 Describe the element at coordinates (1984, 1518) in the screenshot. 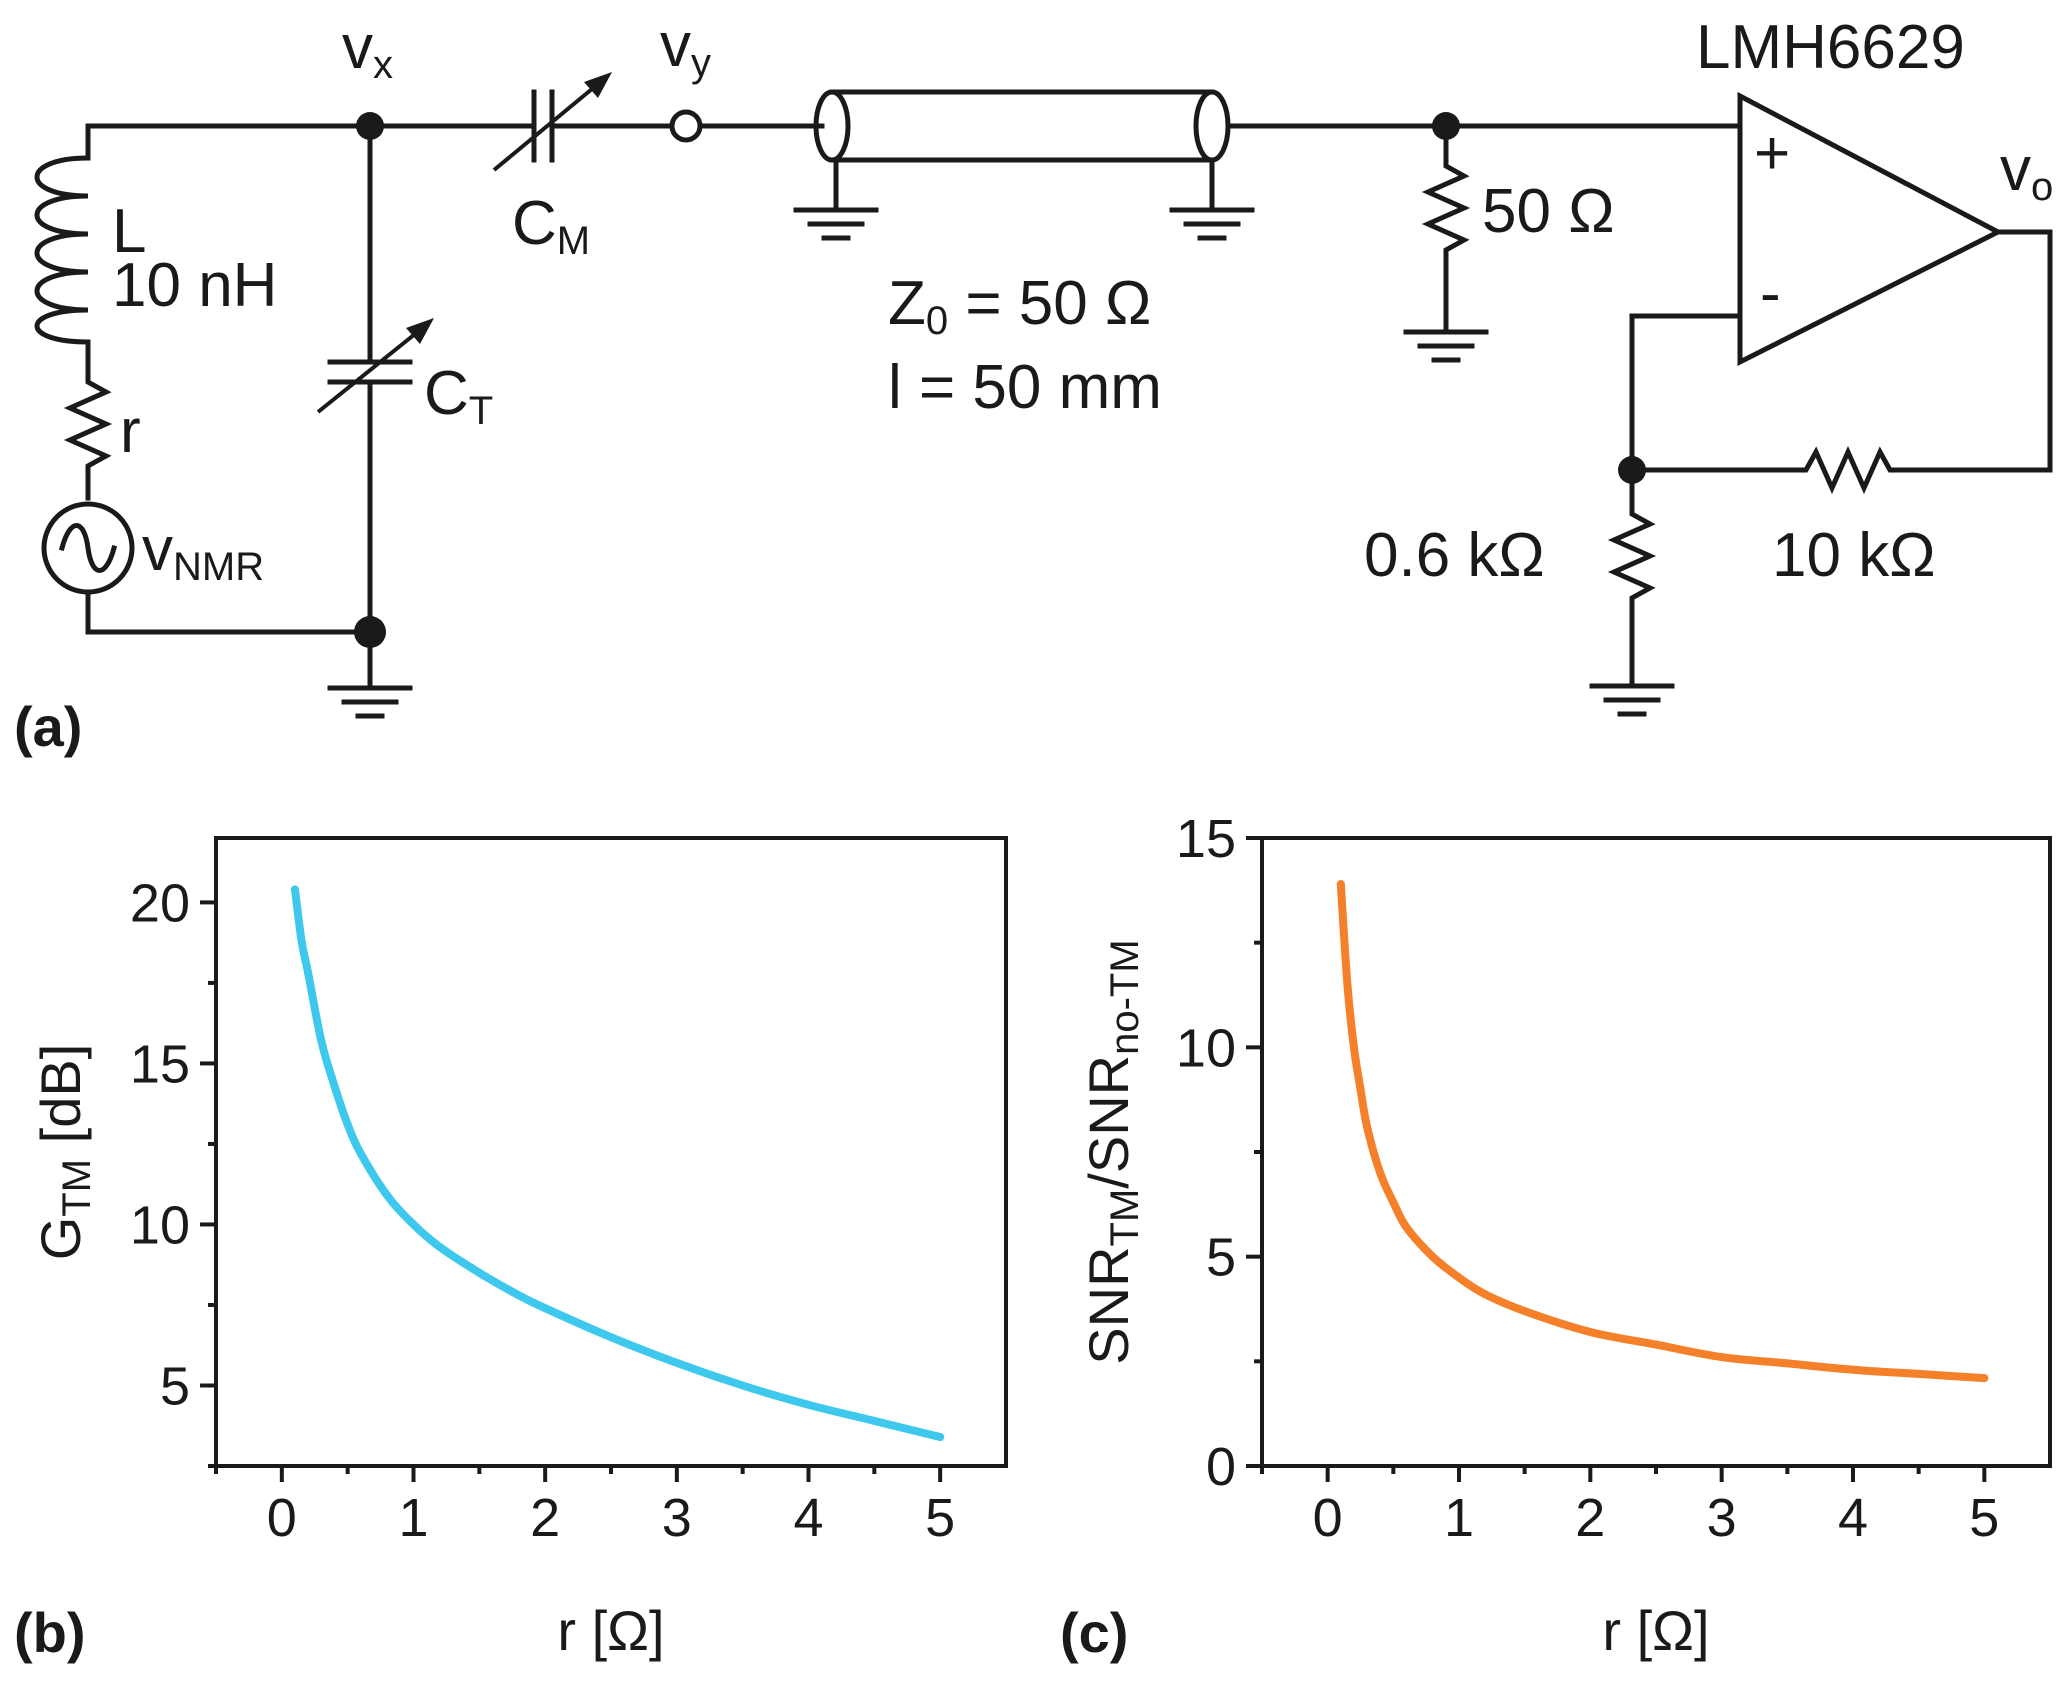

I see `chart-c-x-tick-label: 5` at that location.